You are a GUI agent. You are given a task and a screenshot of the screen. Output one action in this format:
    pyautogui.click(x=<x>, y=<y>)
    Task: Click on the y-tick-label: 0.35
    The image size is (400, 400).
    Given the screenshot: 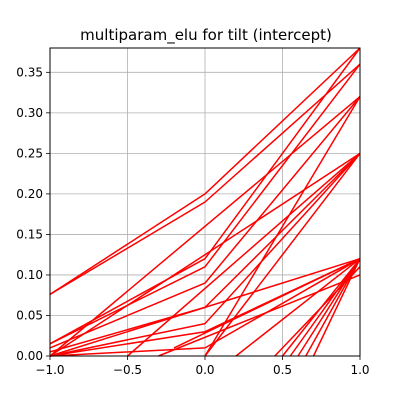 What is the action you would take?
    pyautogui.click(x=29, y=72)
    